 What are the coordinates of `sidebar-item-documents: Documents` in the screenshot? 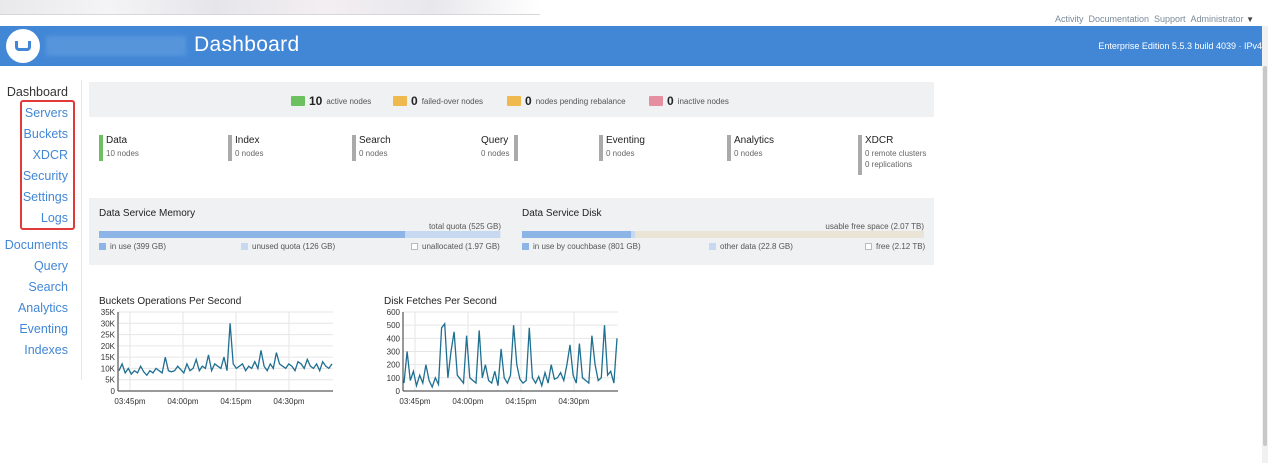 It's located at (36, 245).